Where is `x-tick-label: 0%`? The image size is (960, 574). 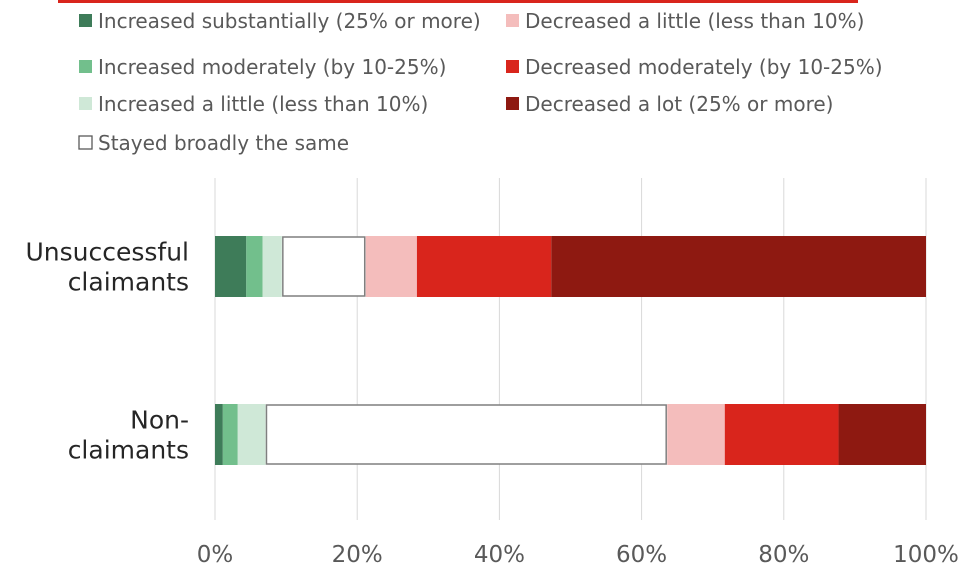 x-tick-label: 0% is located at coordinates (215, 555).